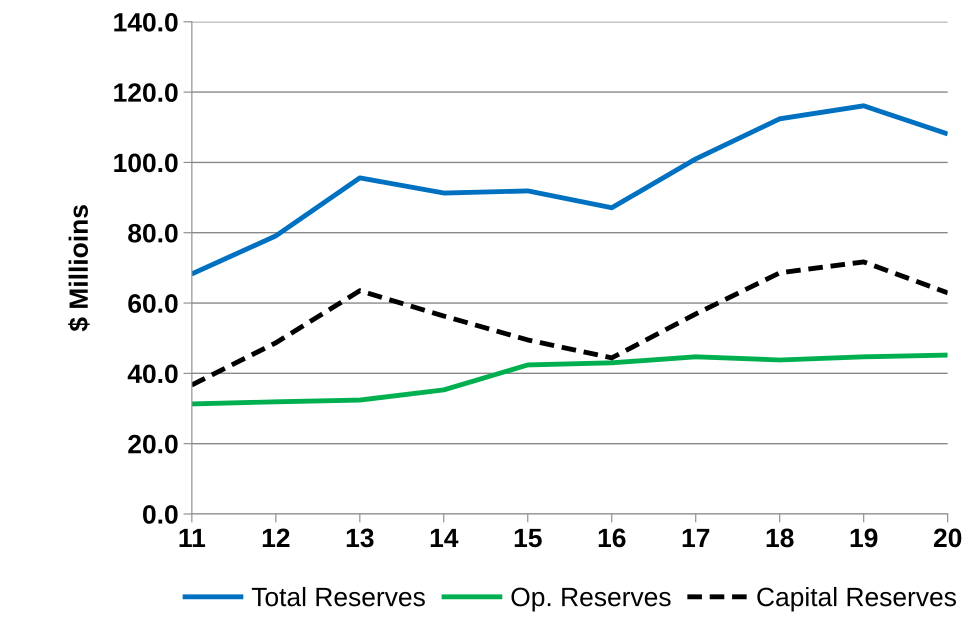 This screenshot has width=969, height=623. What do you see at coordinates (153, 303) in the screenshot?
I see `y-tick-label: 60.0` at bounding box center [153, 303].